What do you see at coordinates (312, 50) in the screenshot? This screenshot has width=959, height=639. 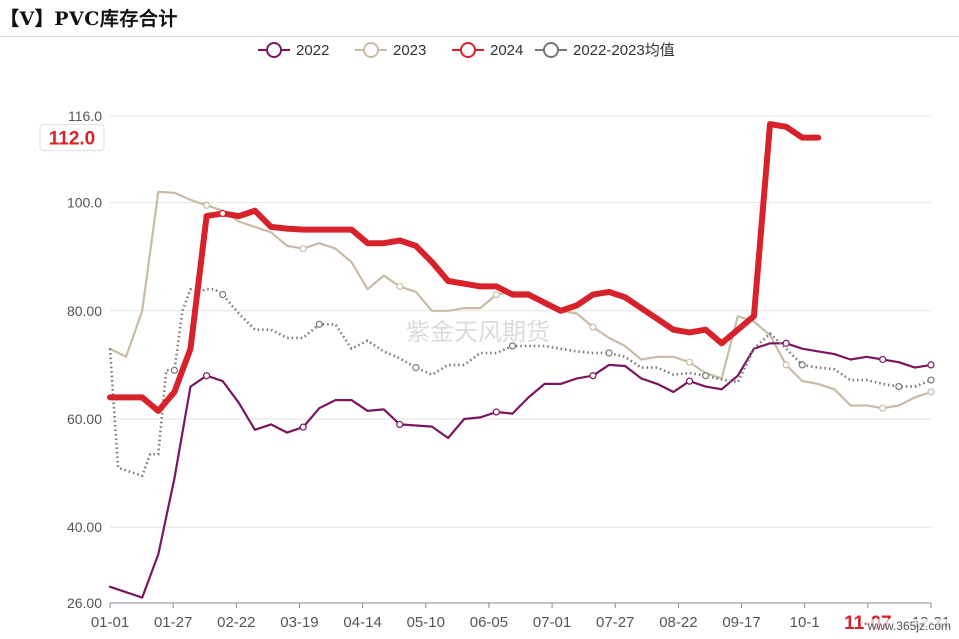 I see `legend-label: 2022` at bounding box center [312, 50].